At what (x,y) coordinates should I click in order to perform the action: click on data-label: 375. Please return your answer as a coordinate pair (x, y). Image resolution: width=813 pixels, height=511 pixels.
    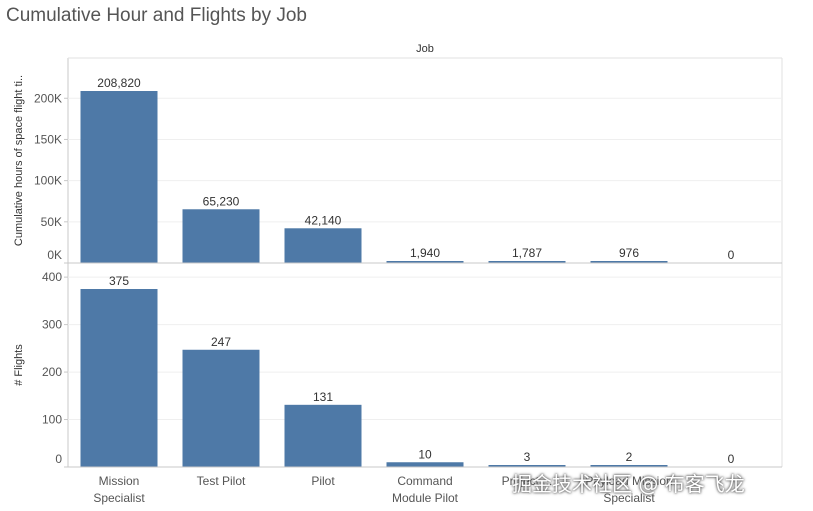
    Looking at the image, I should click on (119, 281).